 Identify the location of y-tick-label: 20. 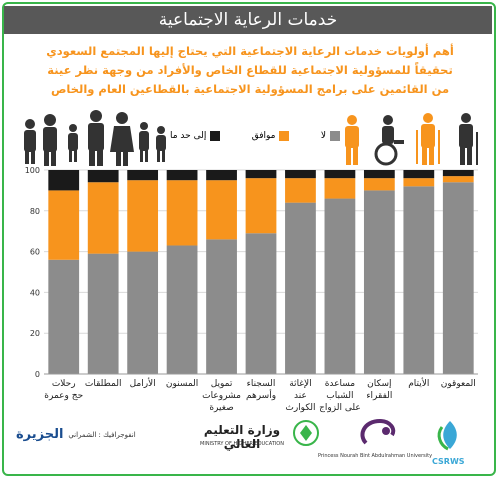
(35, 333).